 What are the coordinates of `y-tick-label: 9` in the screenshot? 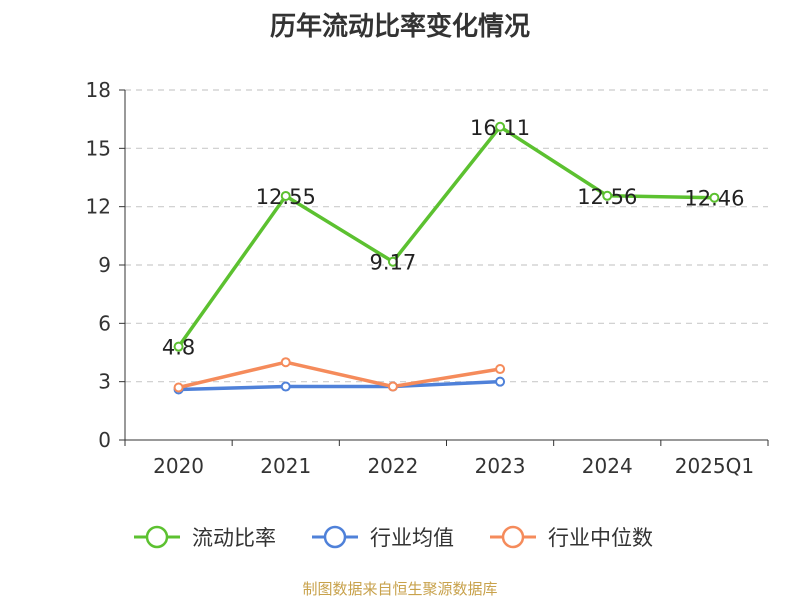 It's located at (104, 265).